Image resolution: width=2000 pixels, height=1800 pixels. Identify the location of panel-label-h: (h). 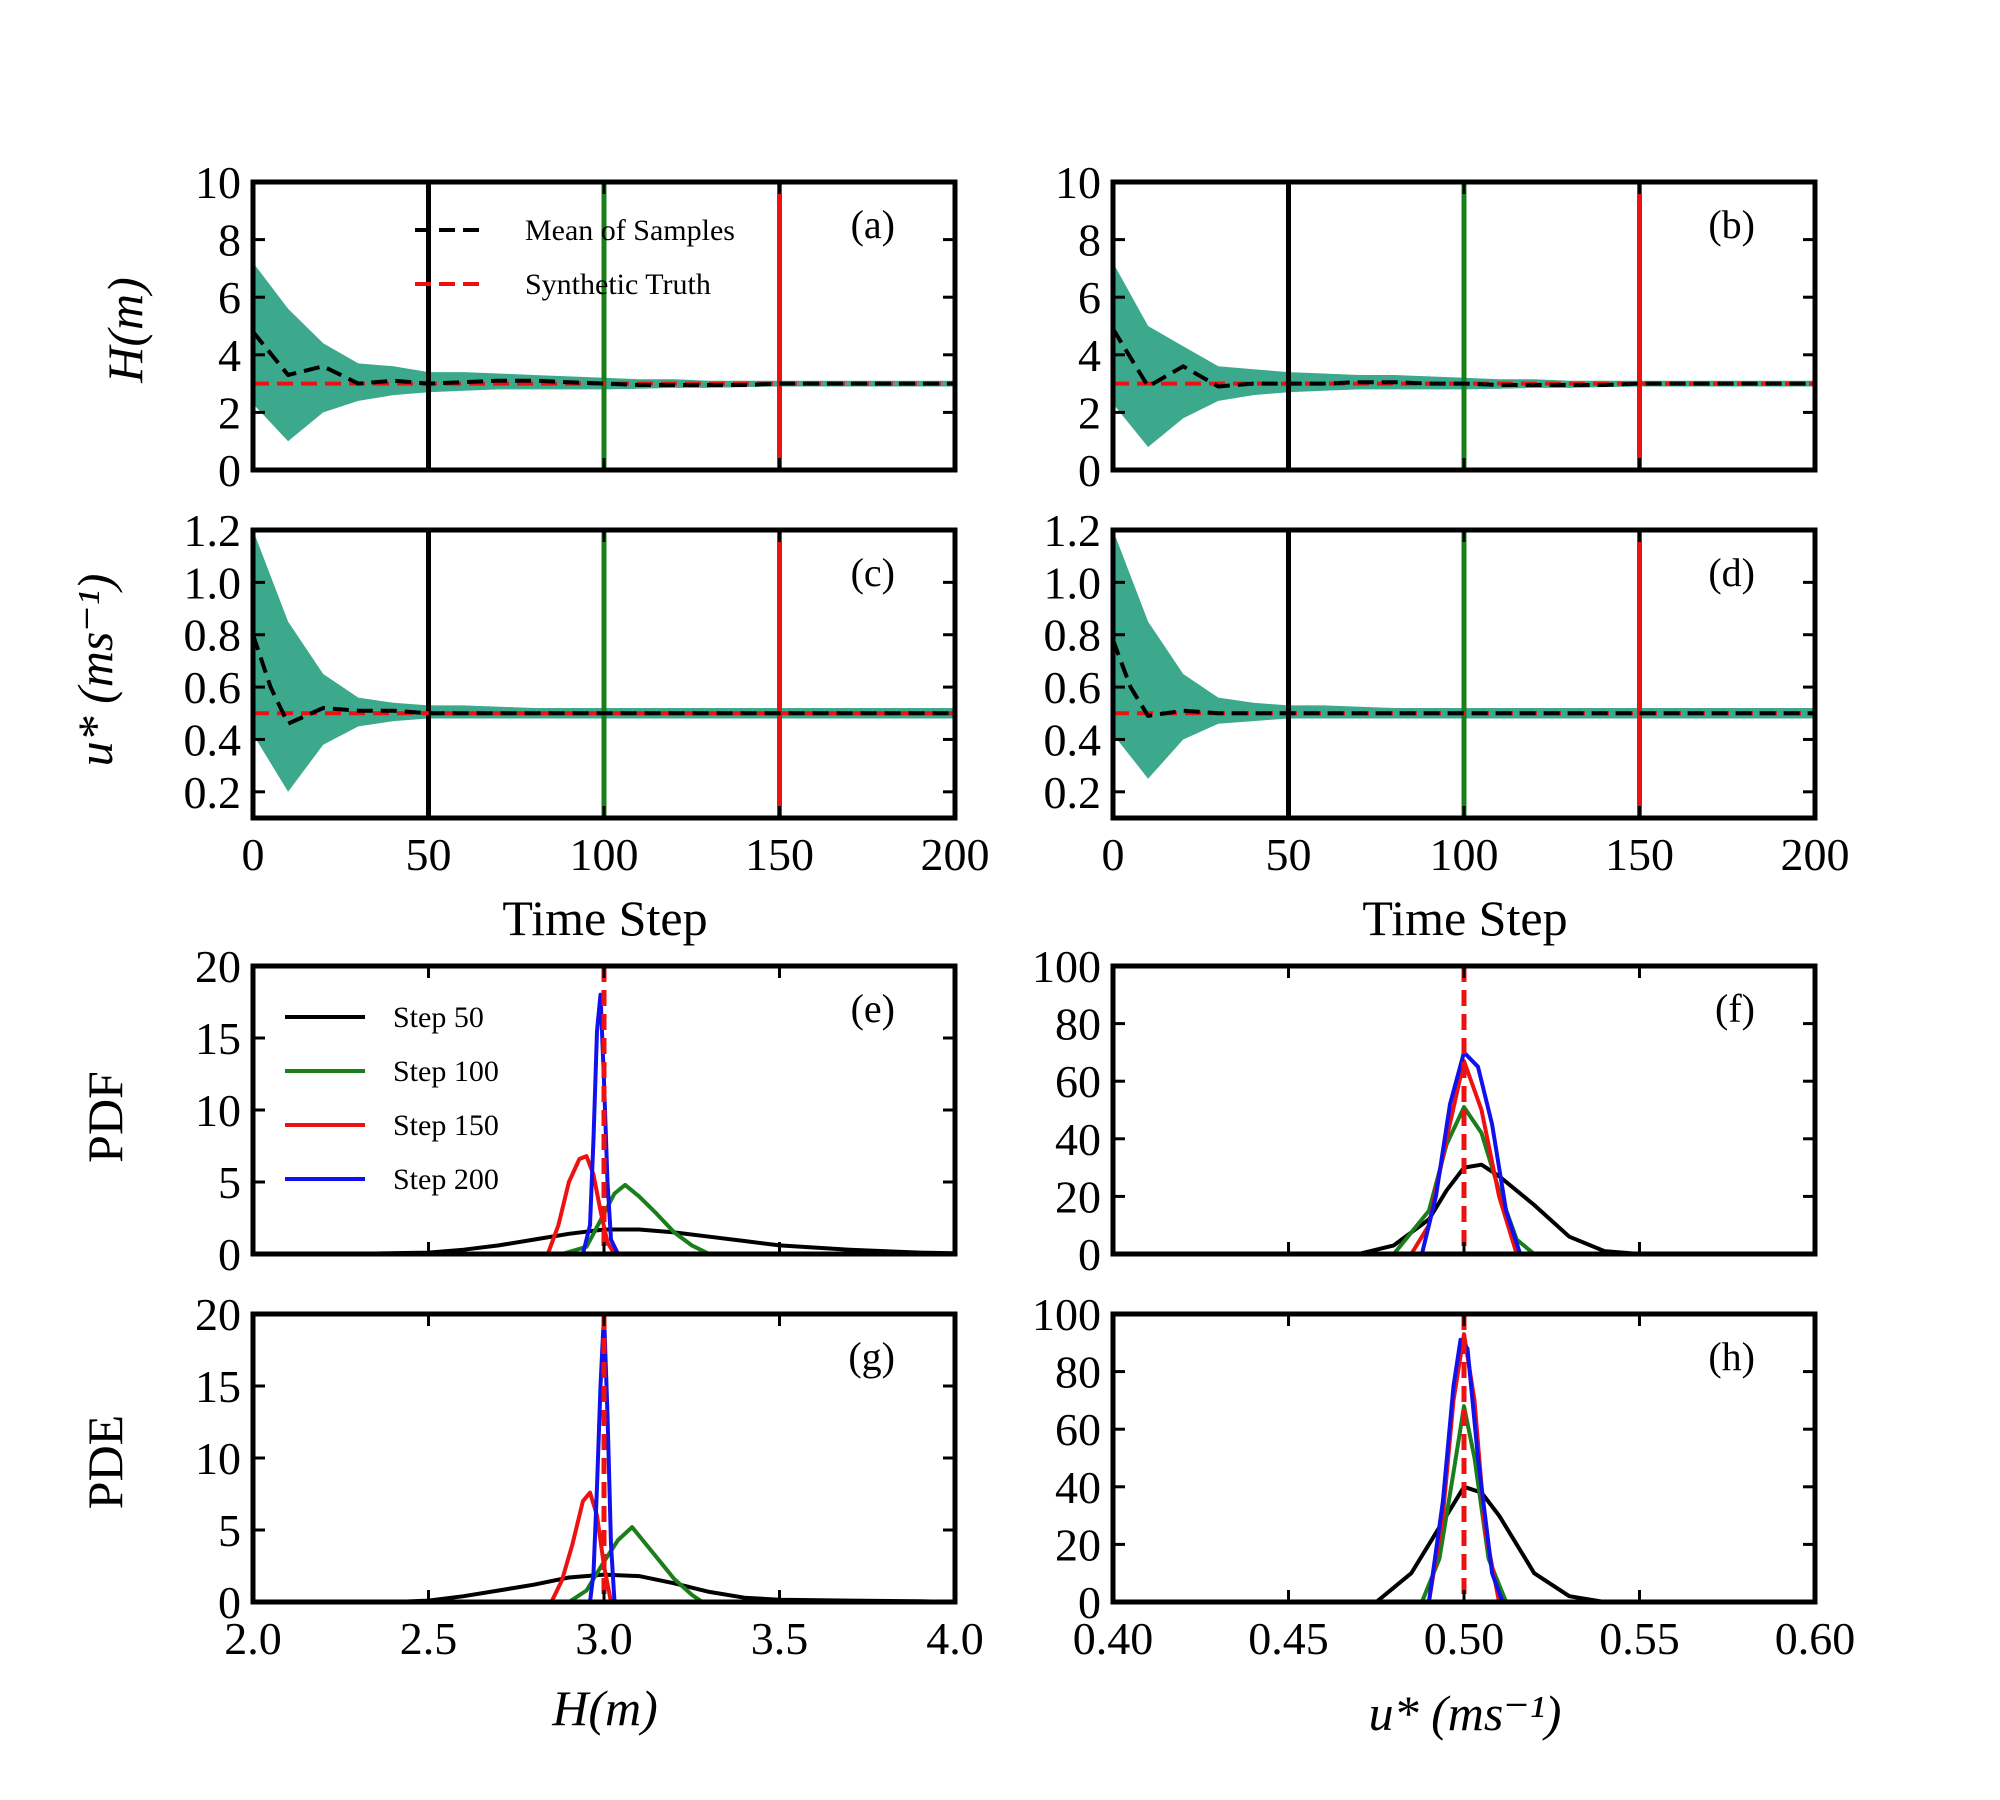
(1731, 1356).